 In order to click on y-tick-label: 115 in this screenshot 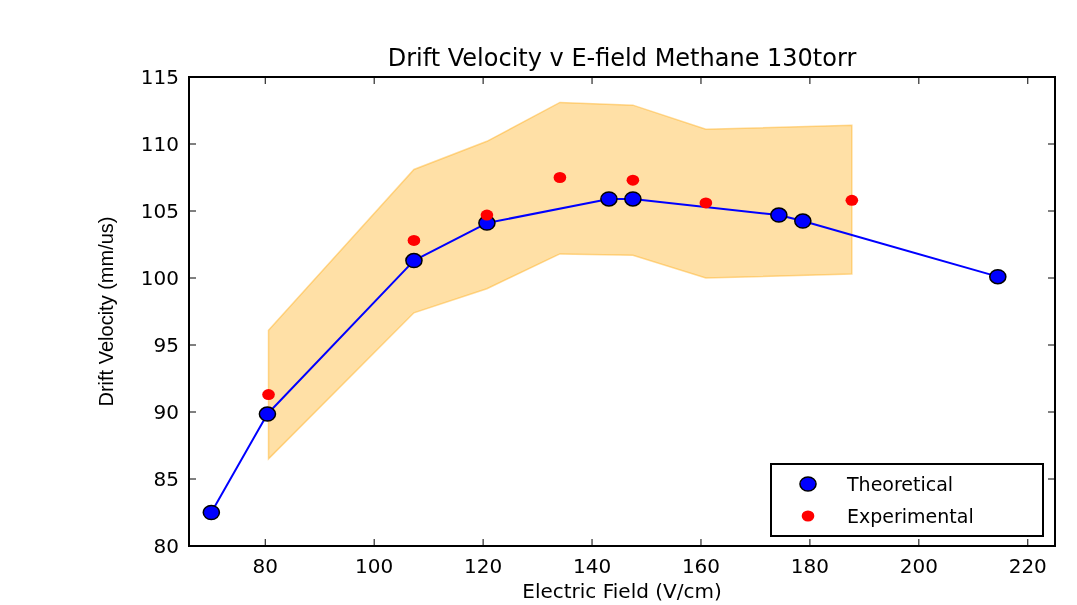, I will do `click(159, 77)`.